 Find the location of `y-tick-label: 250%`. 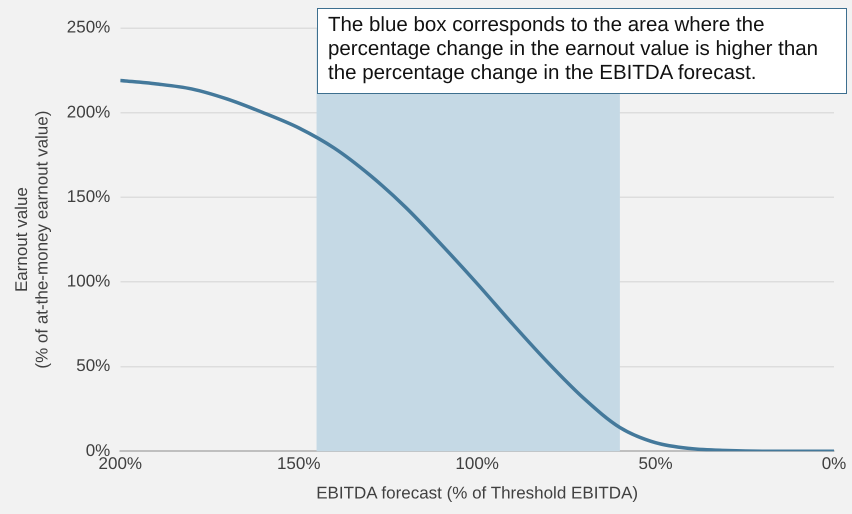

y-tick-label: 250% is located at coordinates (88, 27).